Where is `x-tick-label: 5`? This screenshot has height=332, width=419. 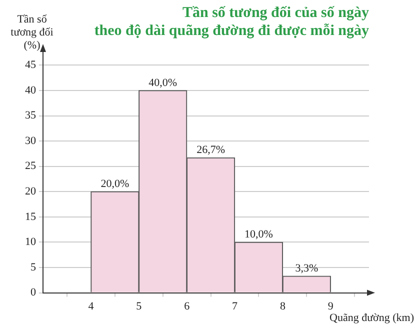 x-tick-label: 5 is located at coordinates (139, 306).